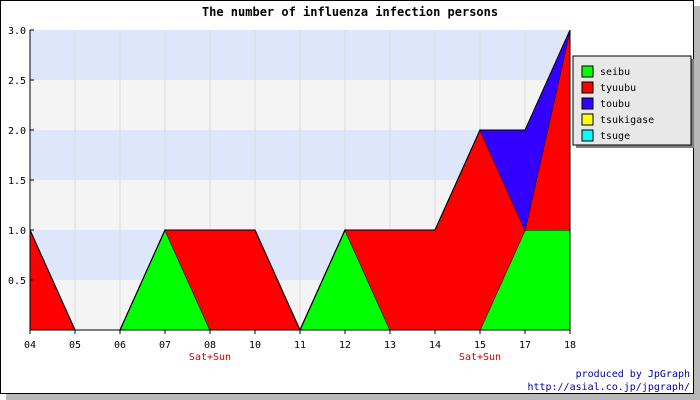 The width and height of the screenshot is (700, 400). I want to click on x-tick-label: 17, so click(525, 345).